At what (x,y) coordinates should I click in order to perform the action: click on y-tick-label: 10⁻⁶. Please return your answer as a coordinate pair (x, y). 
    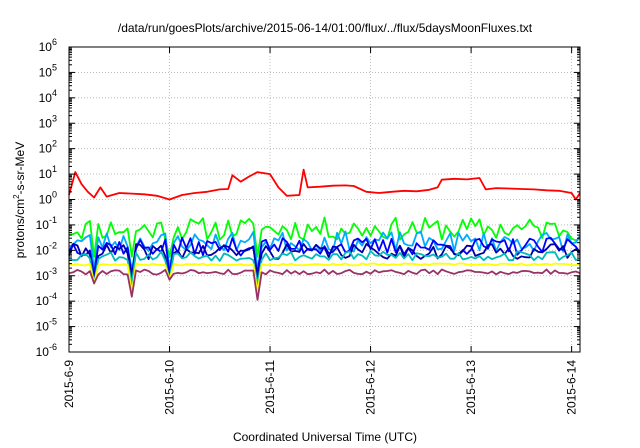
    Looking at the image, I should click on (46, 350).